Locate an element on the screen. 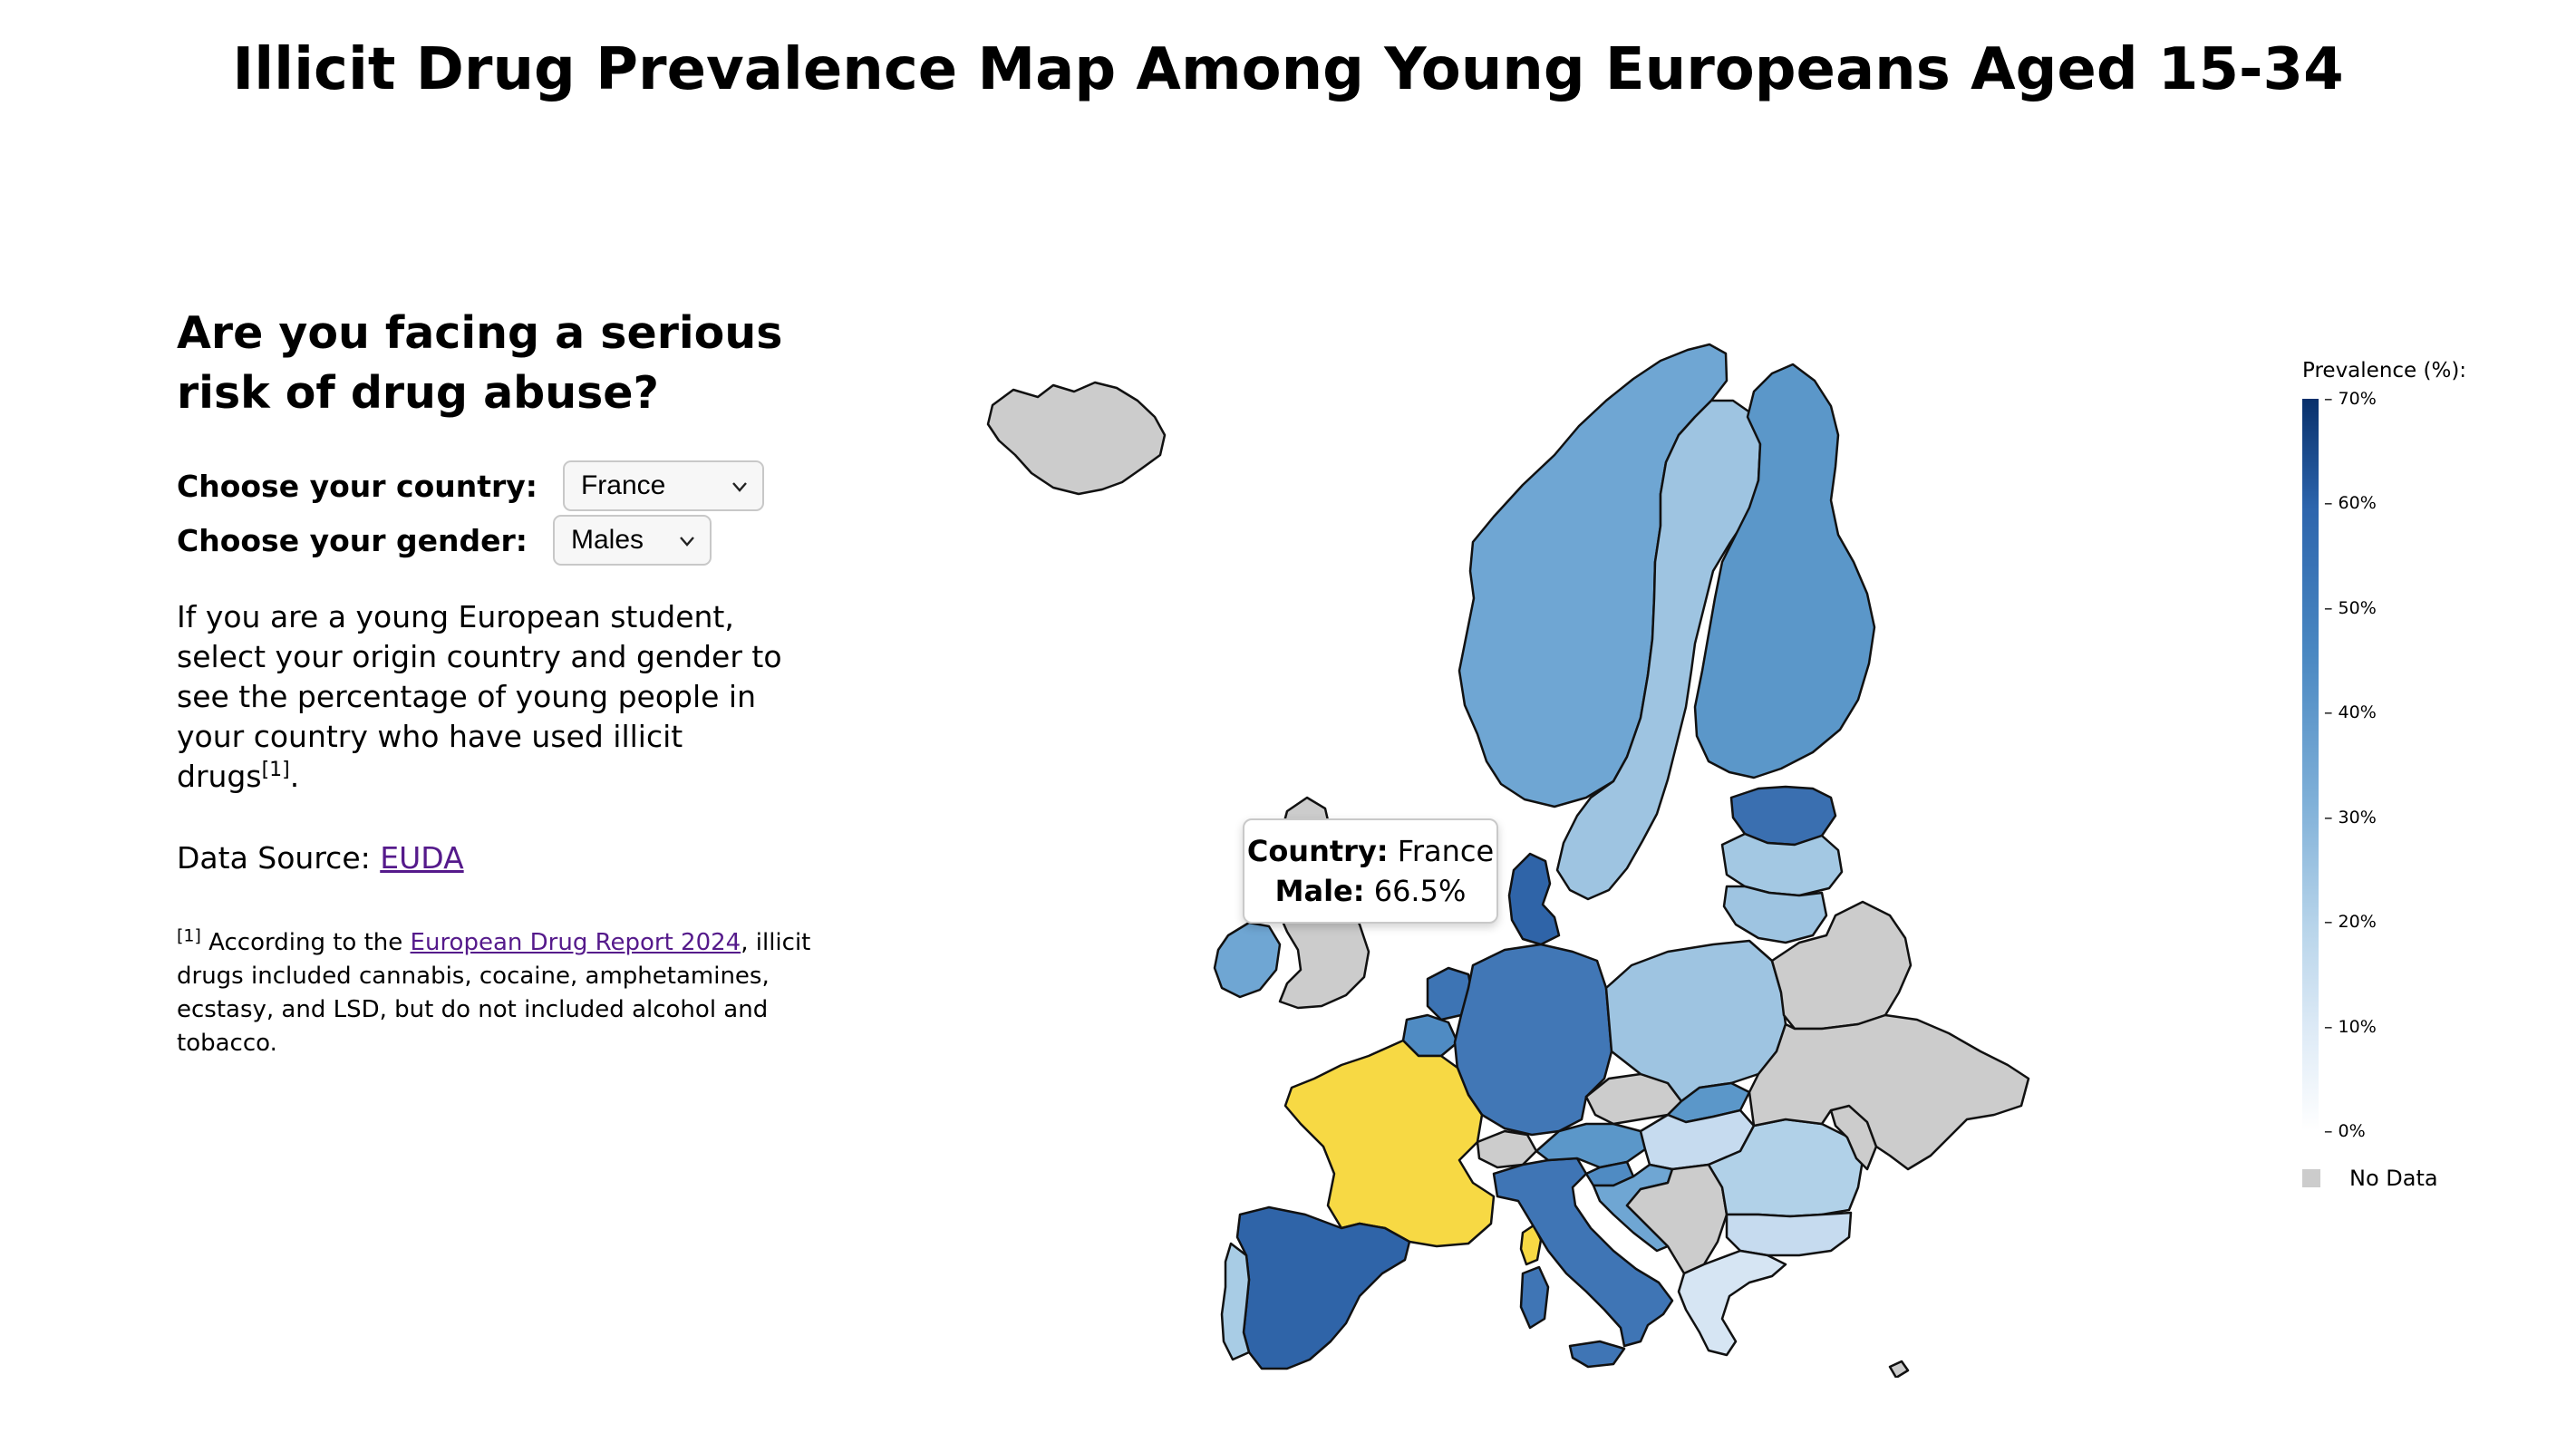 This screenshot has width=2576, height=1452. euda-link: EUDA is located at coordinates (422, 858).